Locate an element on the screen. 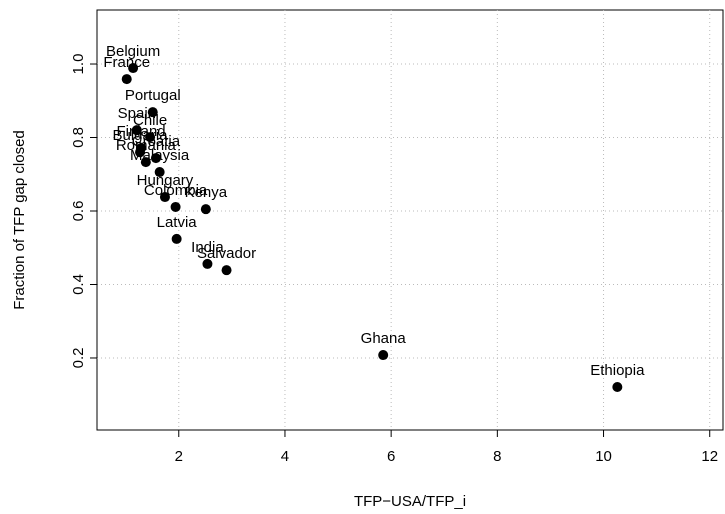 The image size is (725, 514). point-label: Croatia is located at coordinates (156, 141).